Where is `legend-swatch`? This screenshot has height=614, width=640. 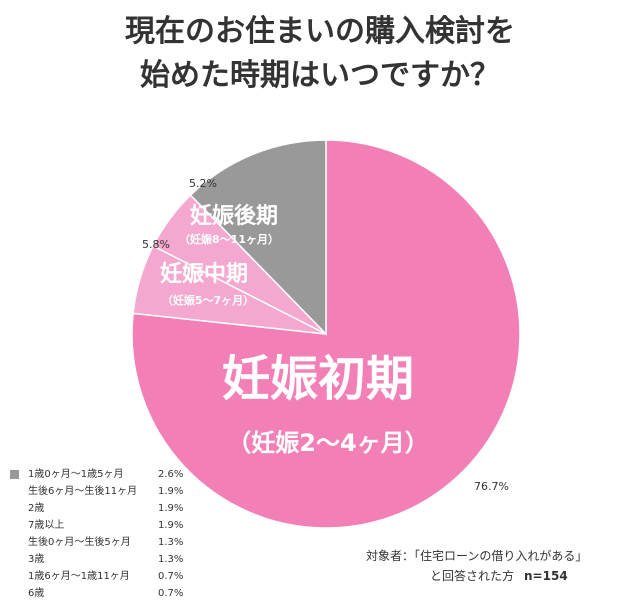 legend-swatch is located at coordinates (14, 474).